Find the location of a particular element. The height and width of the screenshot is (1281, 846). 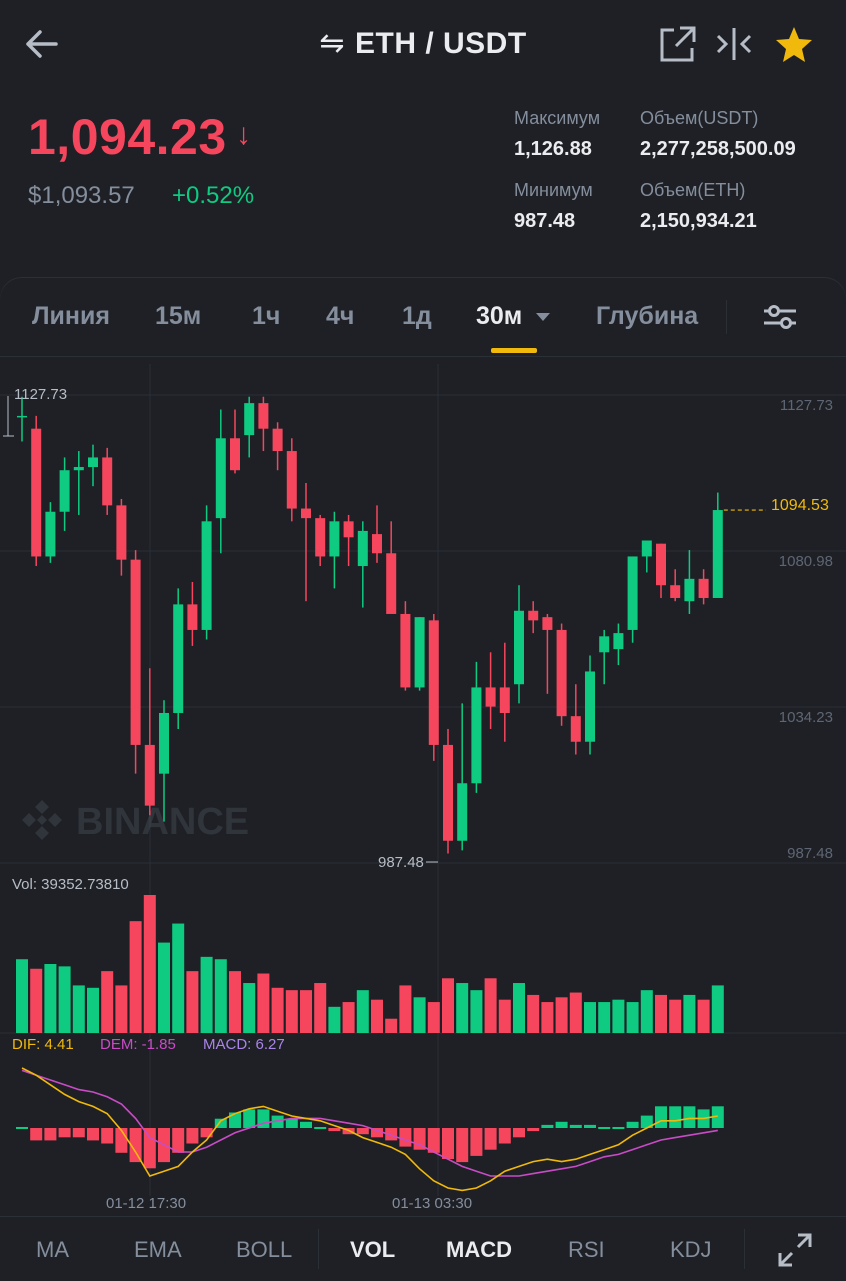

chart-settings-icon is located at coordinates (780, 317).